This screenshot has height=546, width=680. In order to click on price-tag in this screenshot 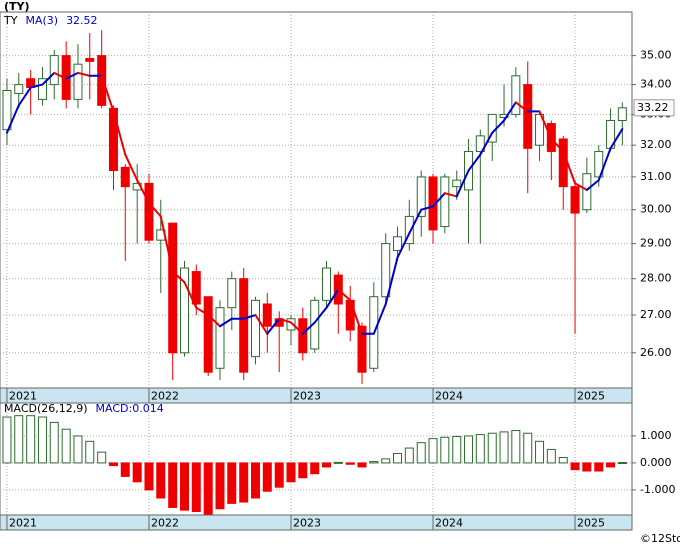, I will do `click(654, 108)`.